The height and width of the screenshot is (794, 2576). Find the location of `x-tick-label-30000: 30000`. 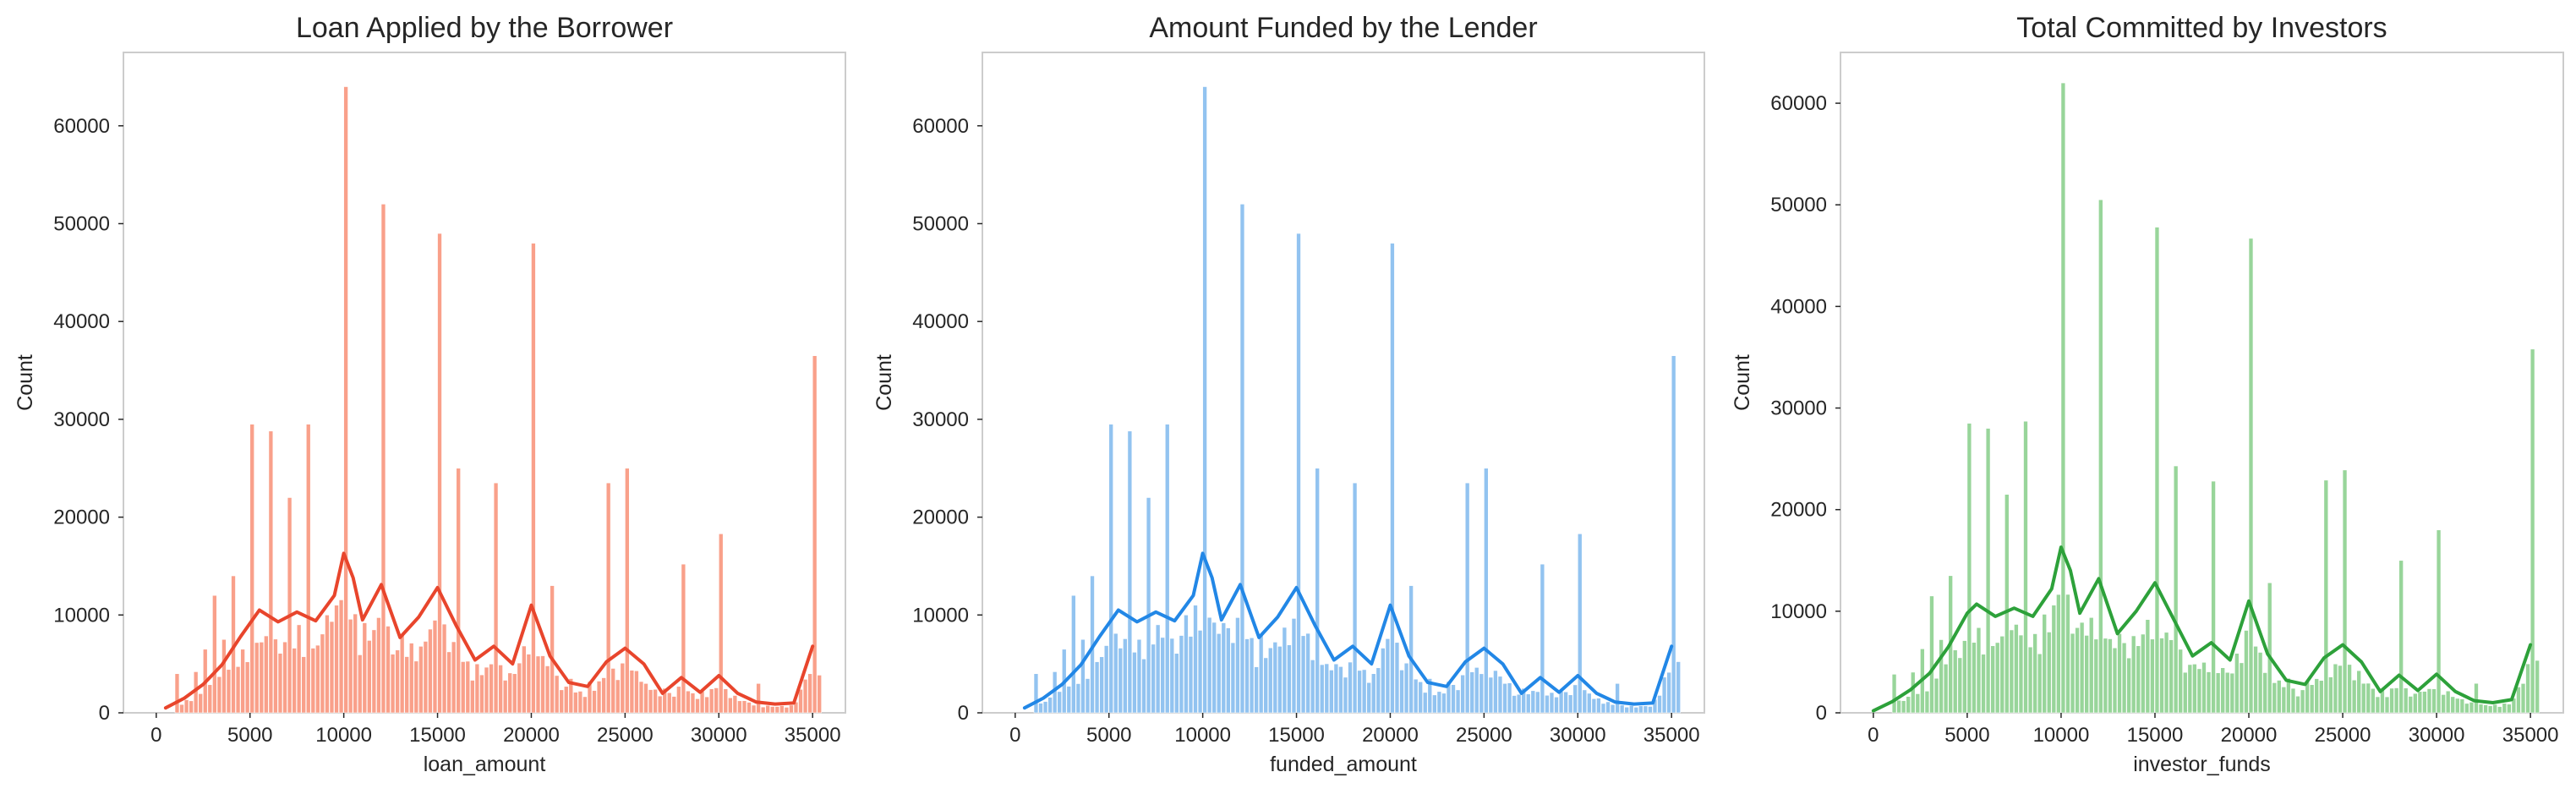

x-tick-label-30000: 30000 is located at coordinates (1578, 735).